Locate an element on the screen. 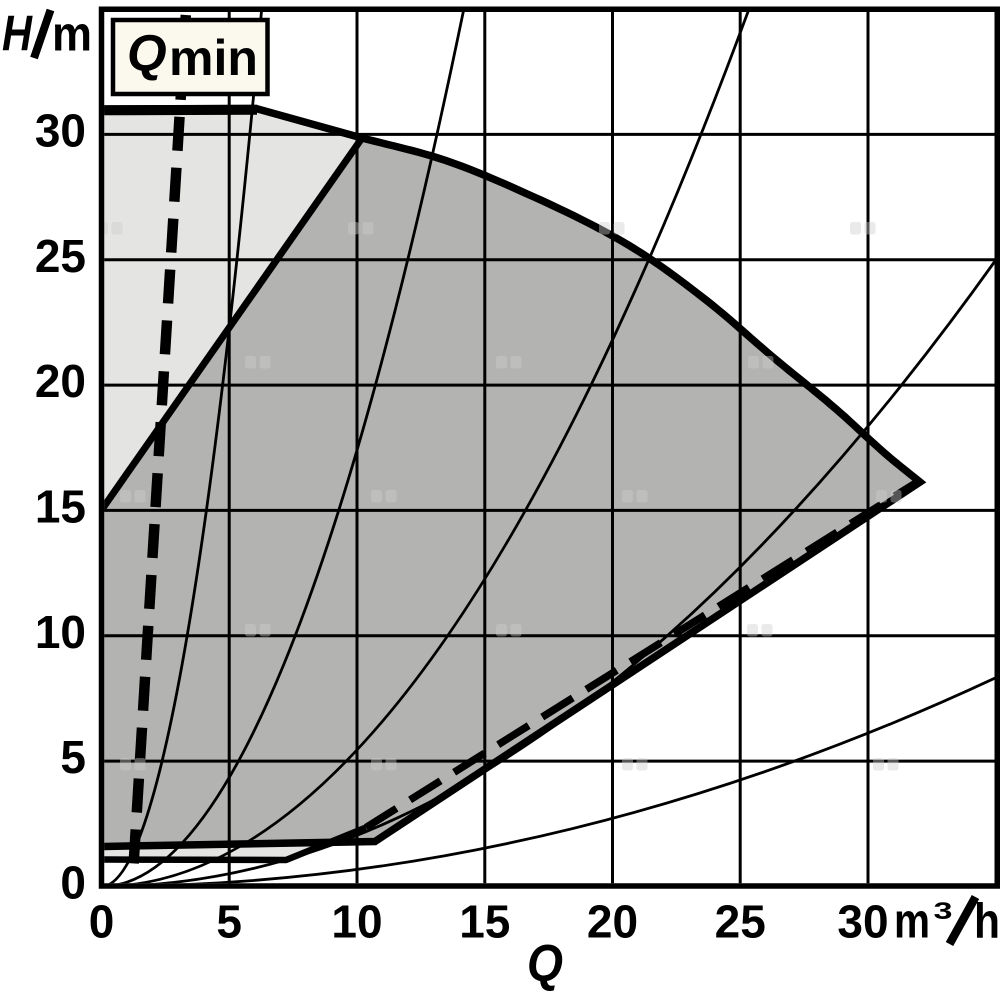 This screenshot has height=1000, width=1000. svg-text: min is located at coordinates (213, 58).